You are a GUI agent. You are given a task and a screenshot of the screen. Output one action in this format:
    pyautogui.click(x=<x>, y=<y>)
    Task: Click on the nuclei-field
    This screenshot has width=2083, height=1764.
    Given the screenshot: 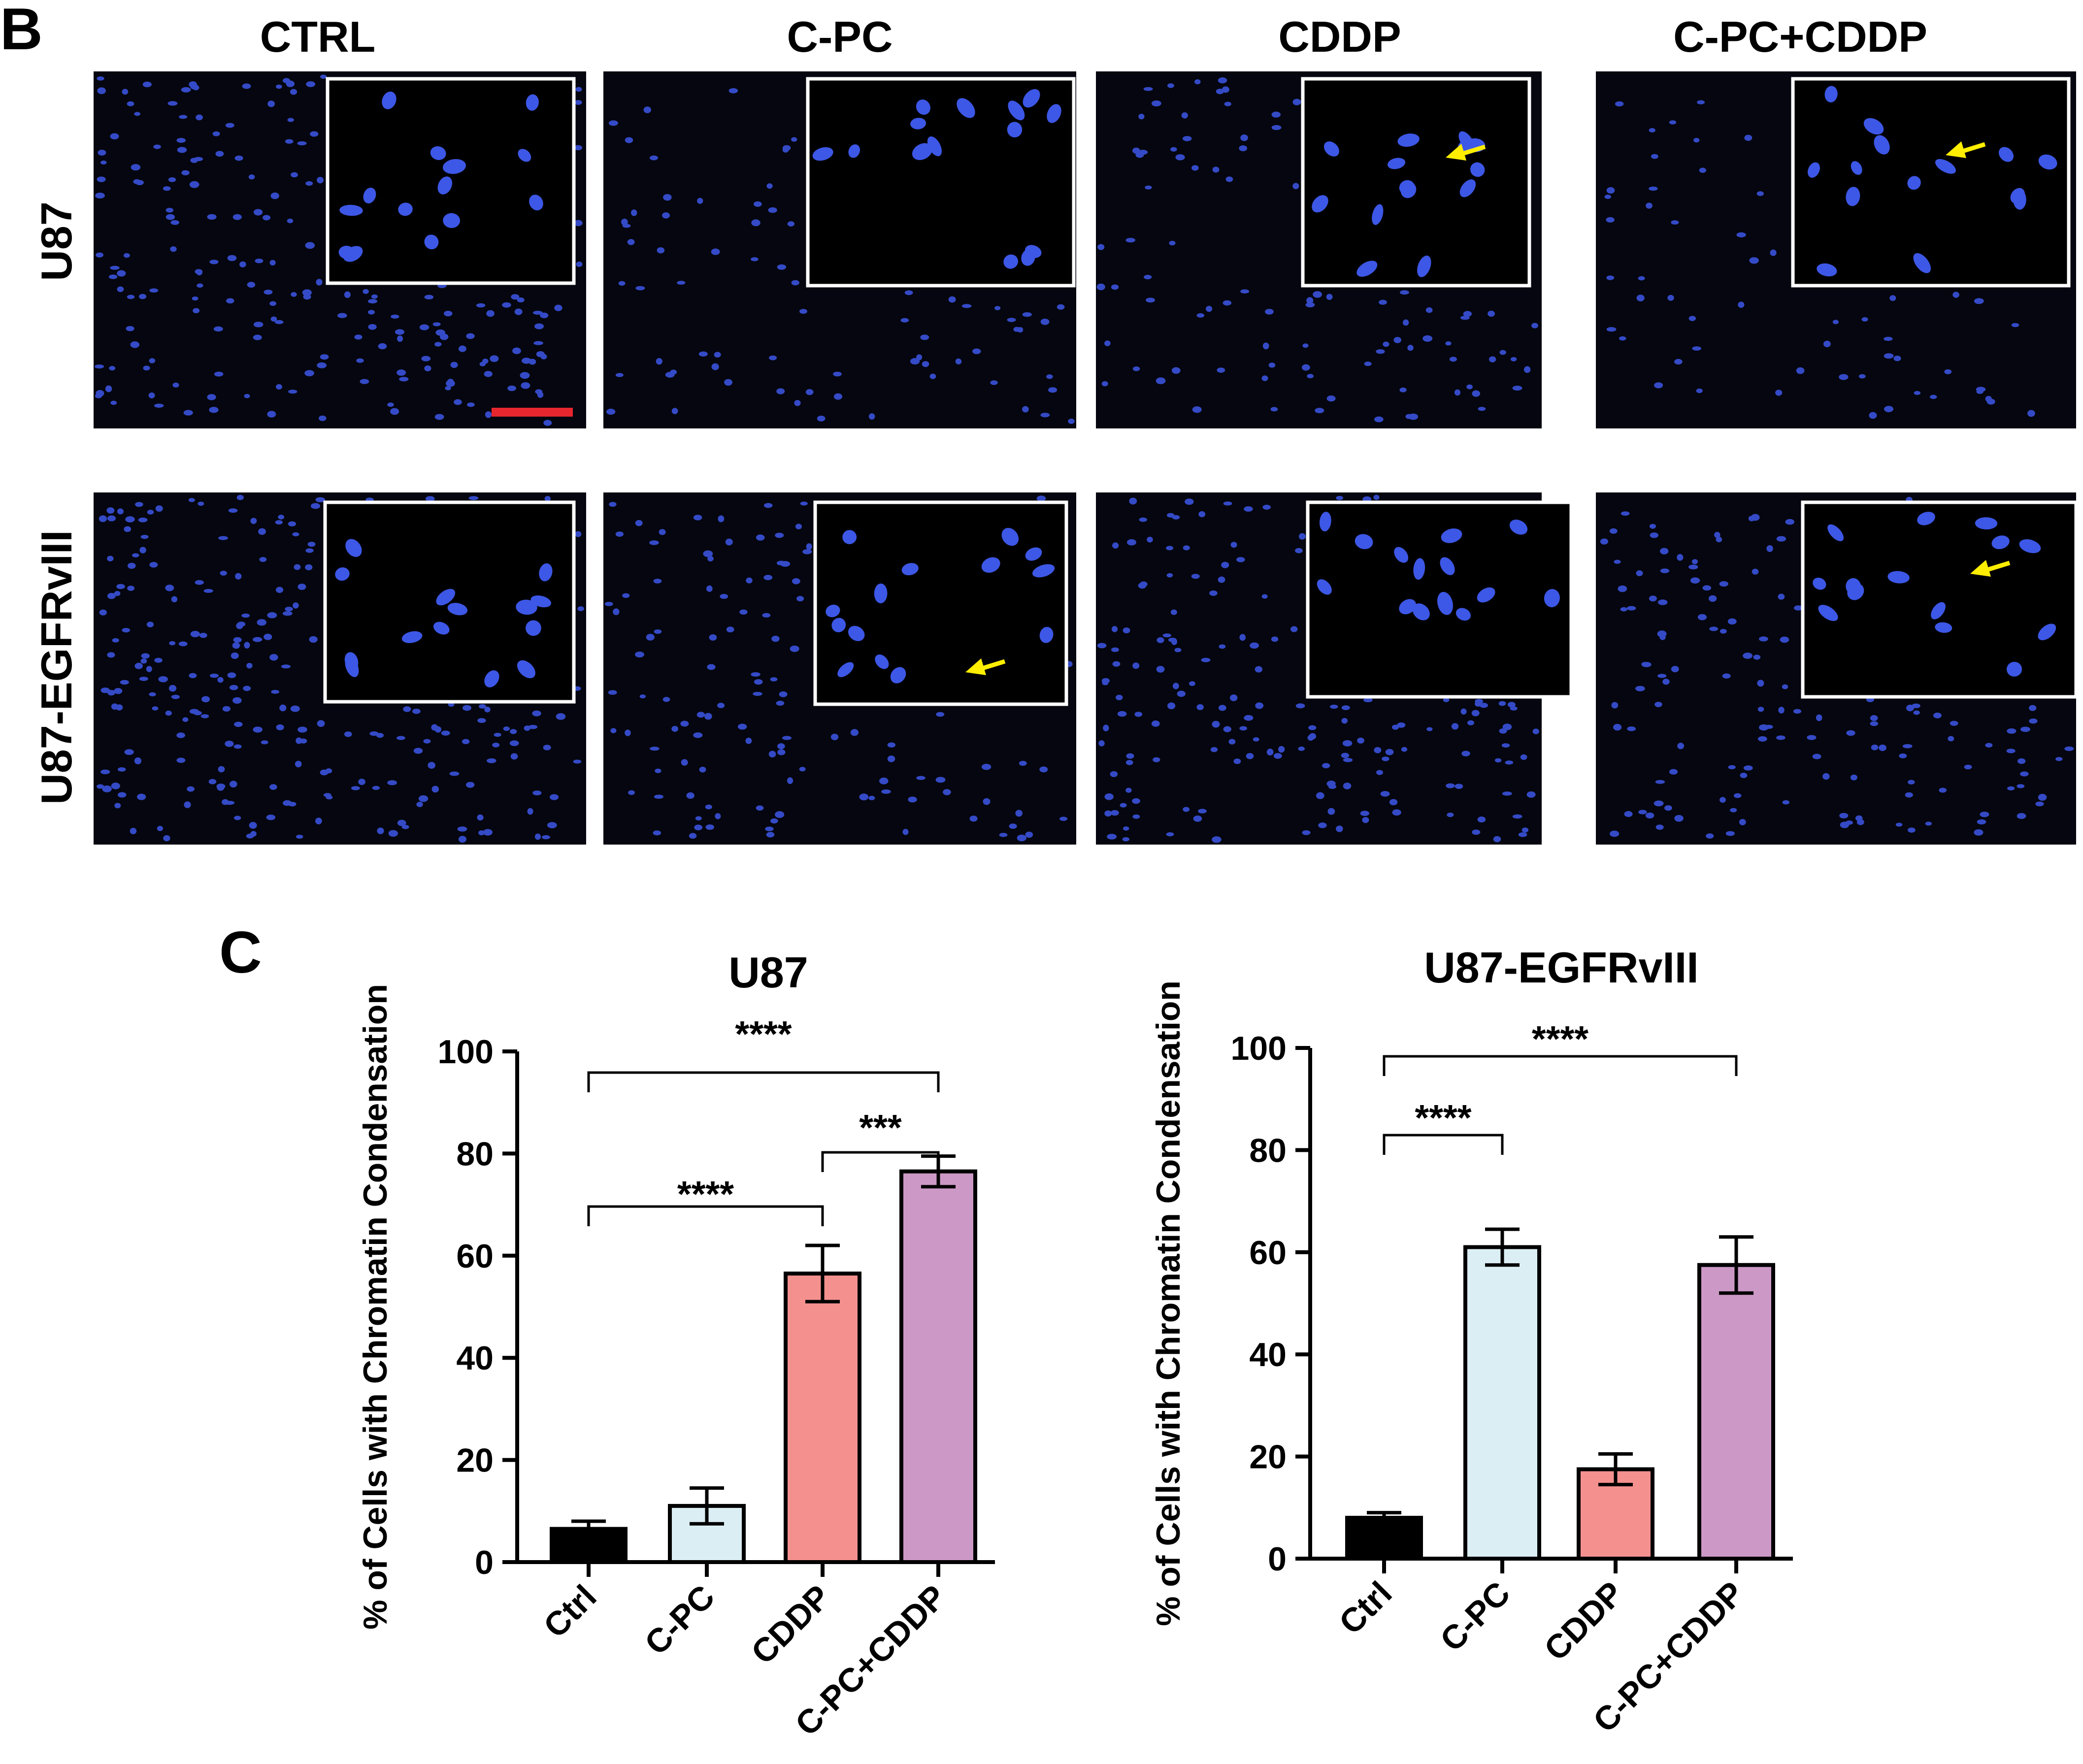 What is the action you would take?
    pyautogui.click(x=1318, y=669)
    